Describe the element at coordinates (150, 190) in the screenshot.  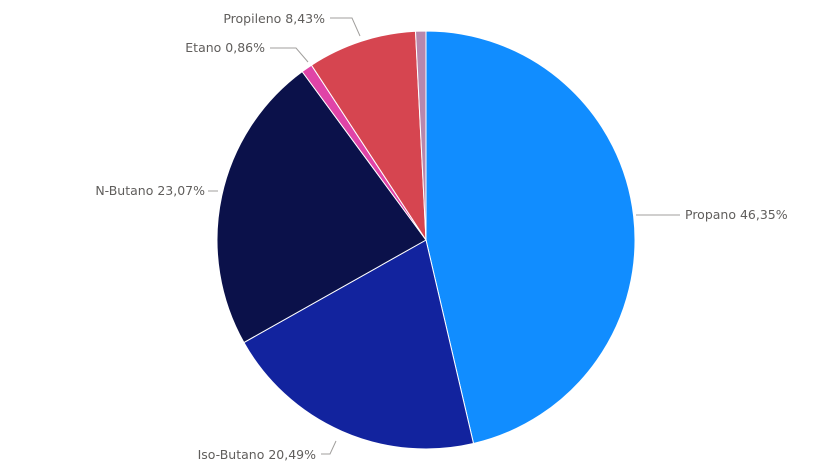
I see `data-label-n-butano: N-Butano 23,07%` at that location.